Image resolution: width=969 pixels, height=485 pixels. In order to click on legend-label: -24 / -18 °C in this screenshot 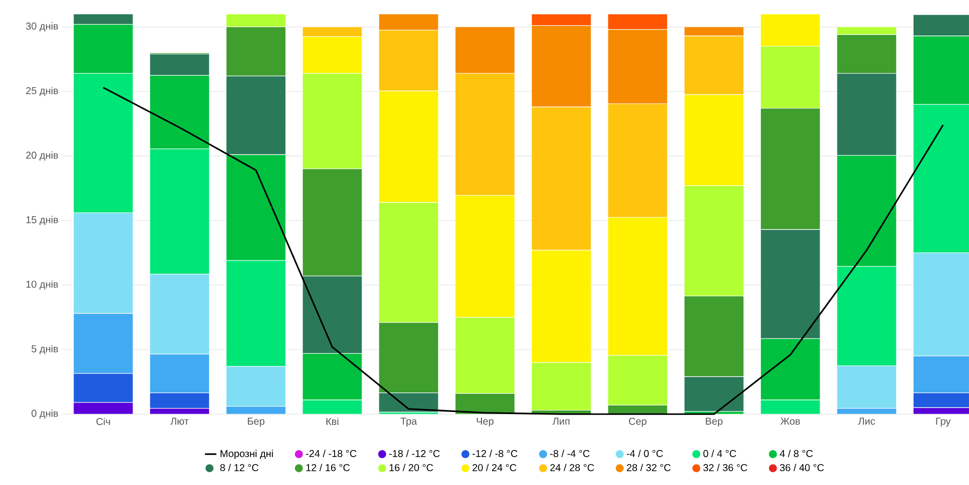, I will do `click(331, 454)`.